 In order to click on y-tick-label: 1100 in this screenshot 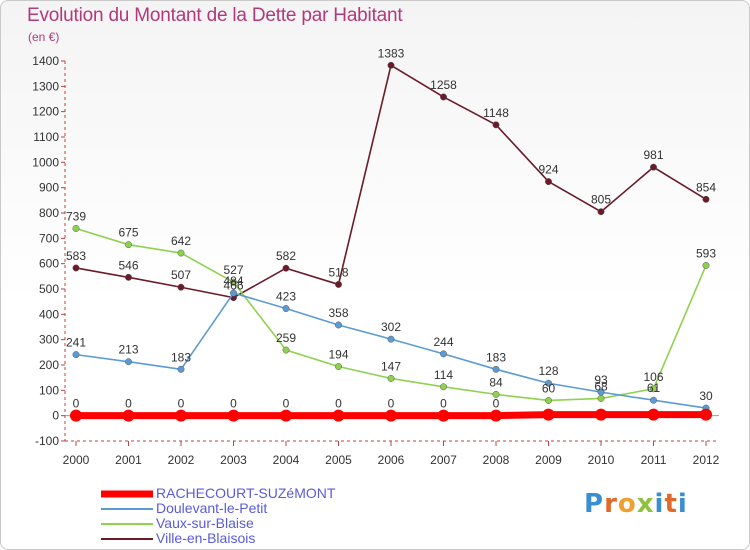, I will do `click(46, 137)`.